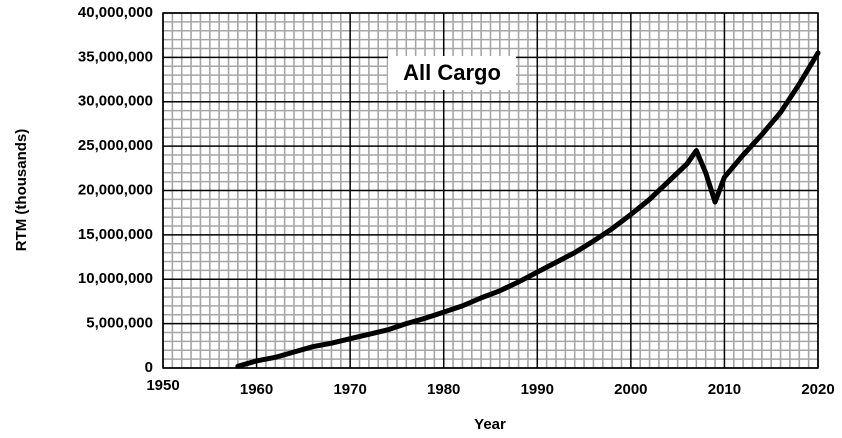 This screenshot has height=438, width=842. Describe the element at coordinates (349, 389) in the screenshot. I see `x-tick-label: 1970` at that location.